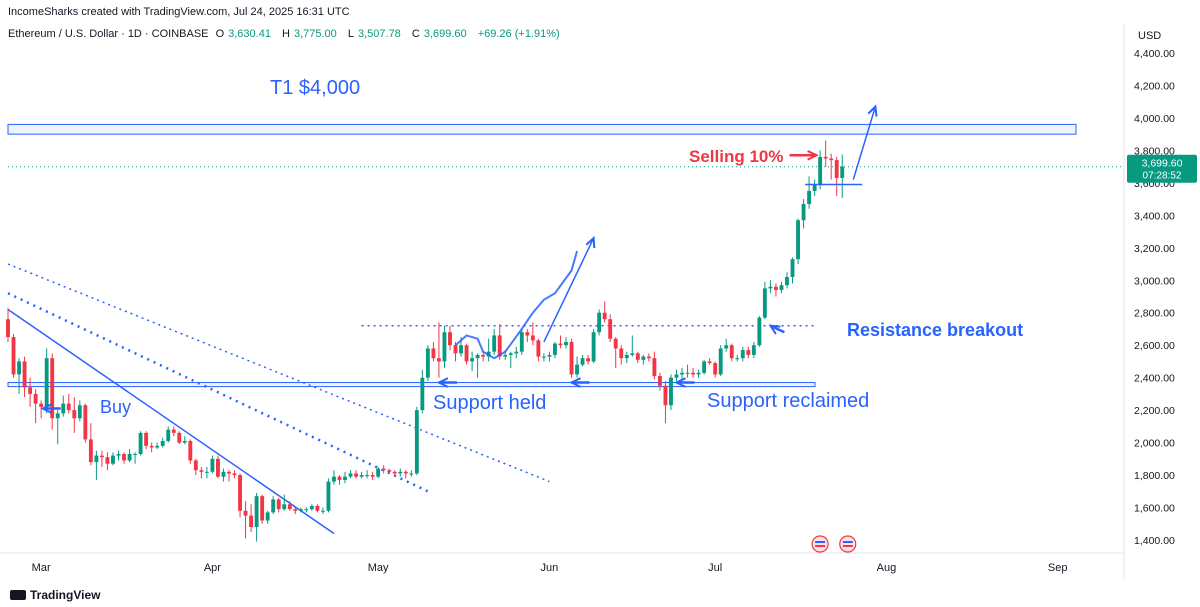 The image size is (1200, 607). I want to click on tradingview-logo: TradingView, so click(55, 595).